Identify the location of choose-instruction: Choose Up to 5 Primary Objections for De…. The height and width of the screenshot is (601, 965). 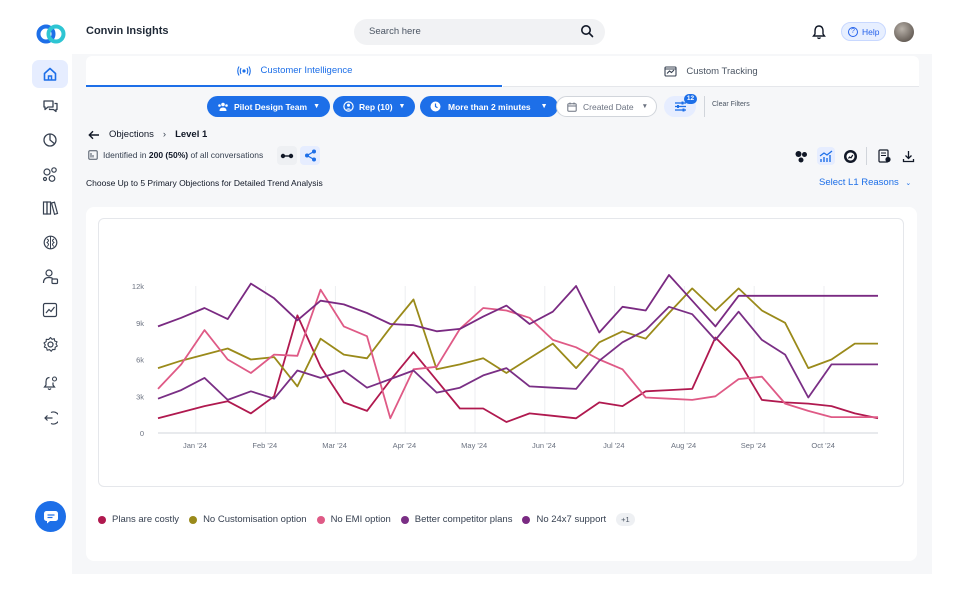
(204, 183).